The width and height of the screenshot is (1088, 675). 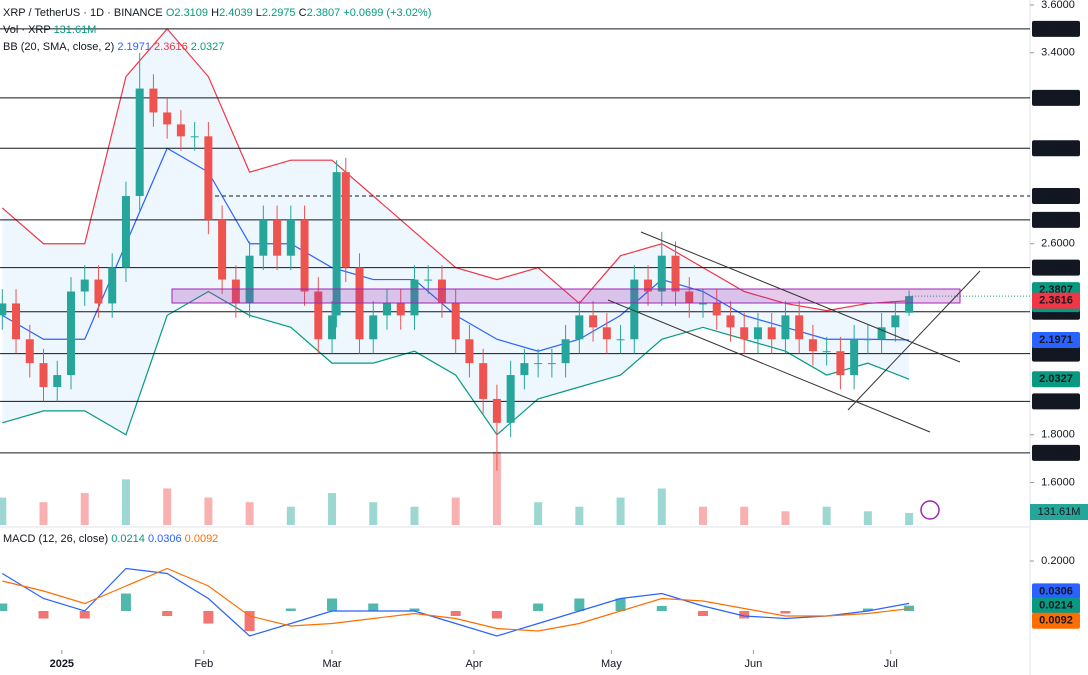 I want to click on level-label: 2.1400, so click(x=1056, y=353).